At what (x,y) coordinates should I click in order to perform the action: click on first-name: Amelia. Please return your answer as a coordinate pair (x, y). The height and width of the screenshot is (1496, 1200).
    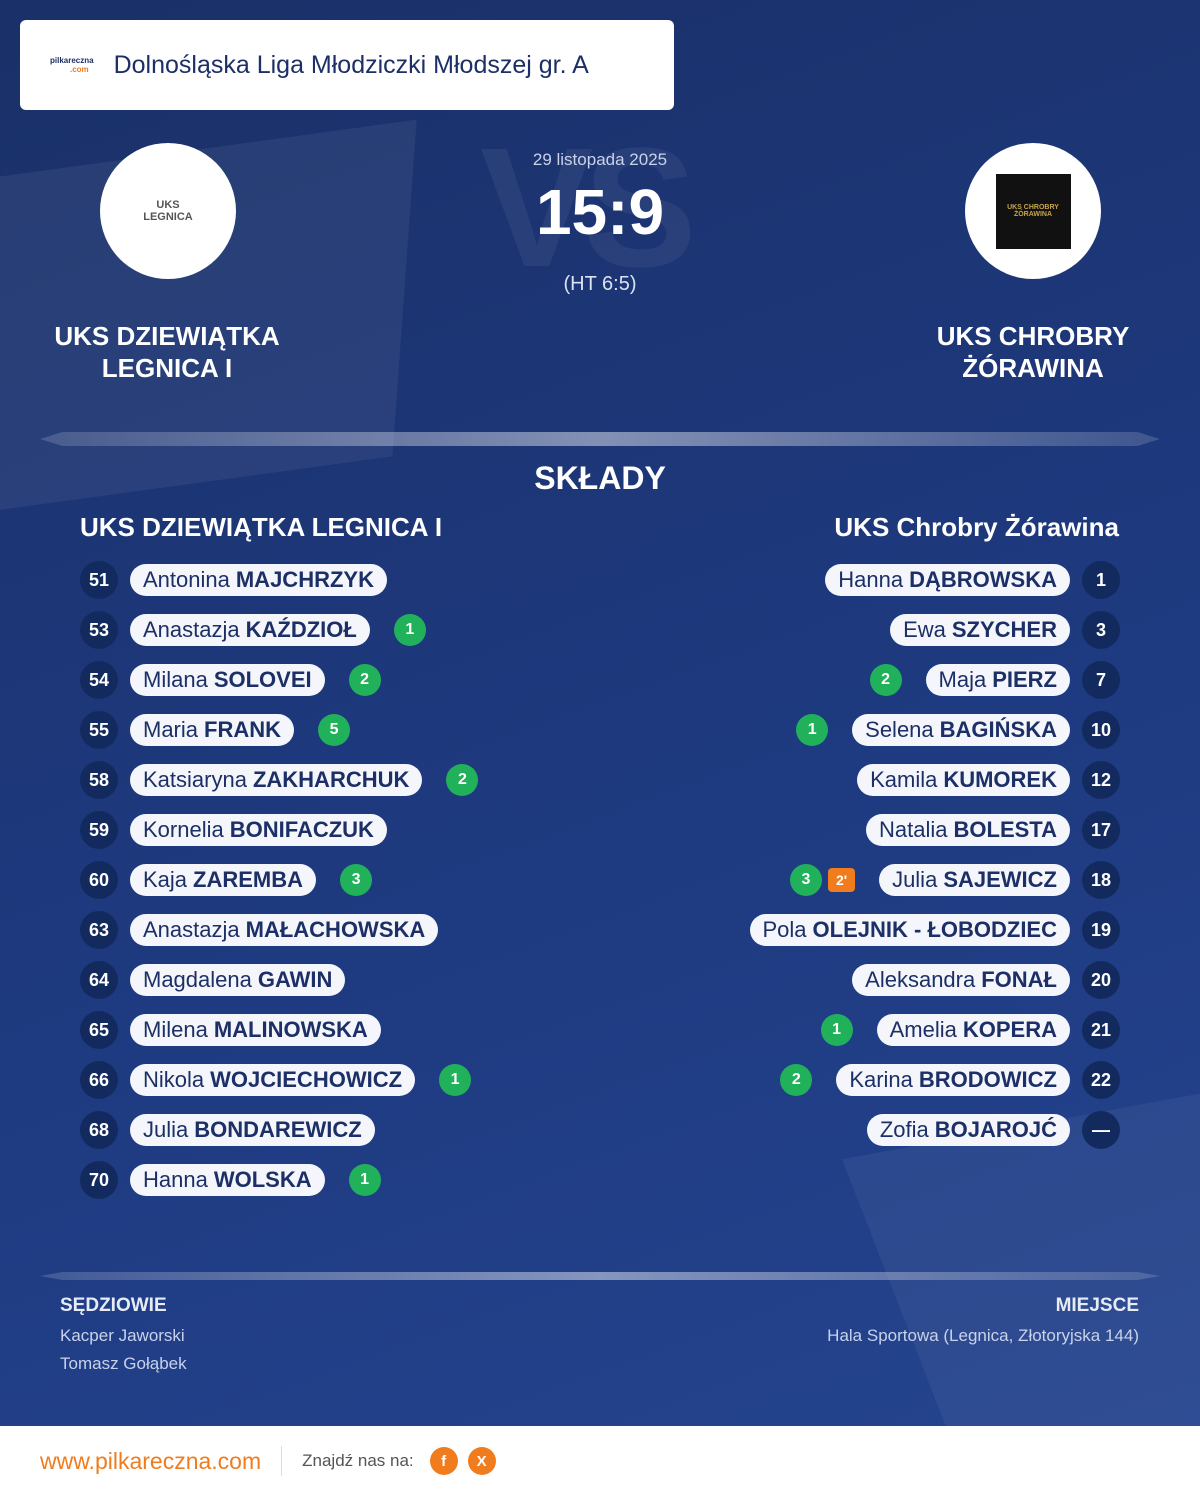
    Looking at the image, I should click on (923, 1029).